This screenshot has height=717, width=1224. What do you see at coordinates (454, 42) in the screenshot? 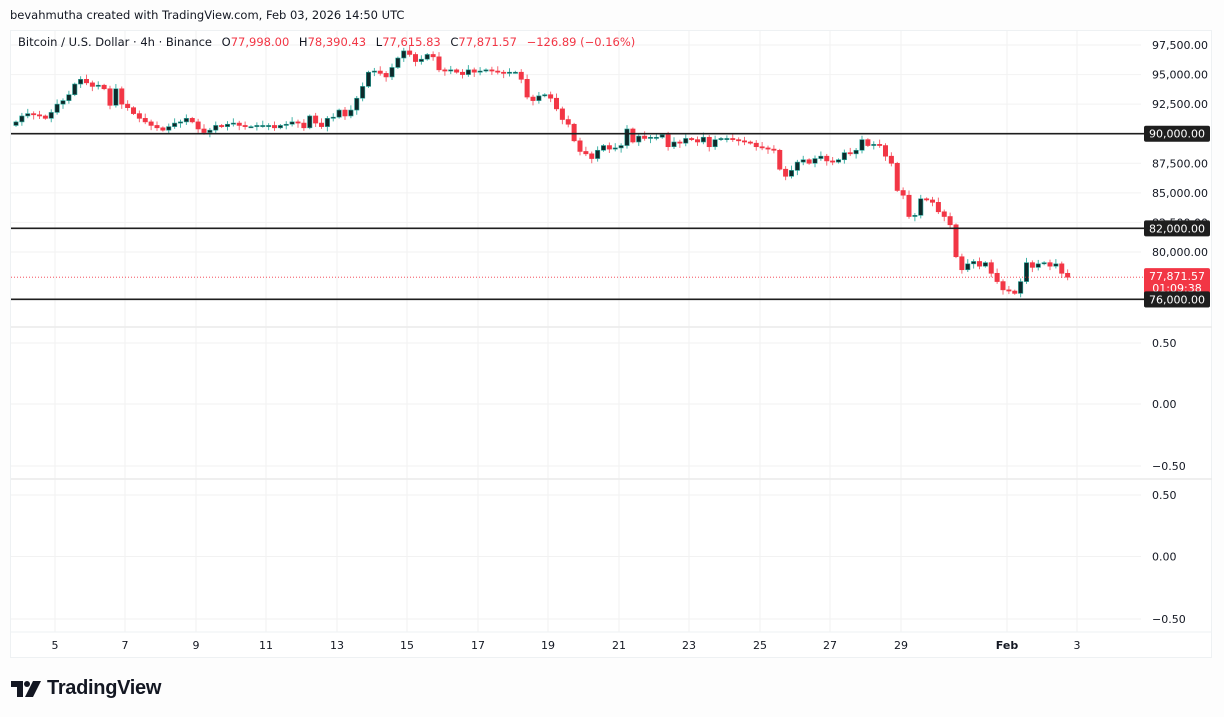
I see `close-label: C` at bounding box center [454, 42].